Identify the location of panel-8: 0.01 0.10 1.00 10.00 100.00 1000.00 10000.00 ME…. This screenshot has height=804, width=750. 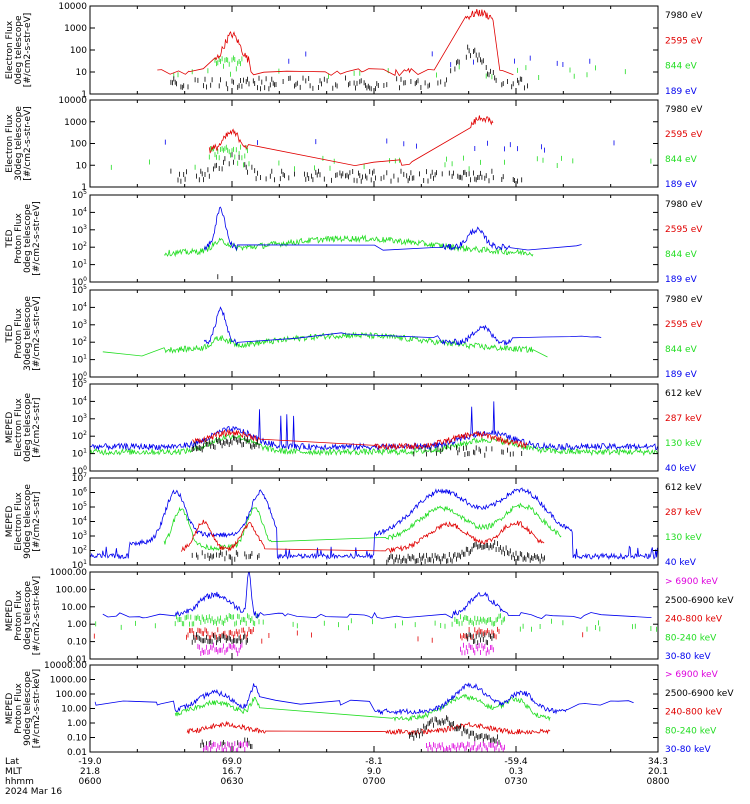
(369, 709).